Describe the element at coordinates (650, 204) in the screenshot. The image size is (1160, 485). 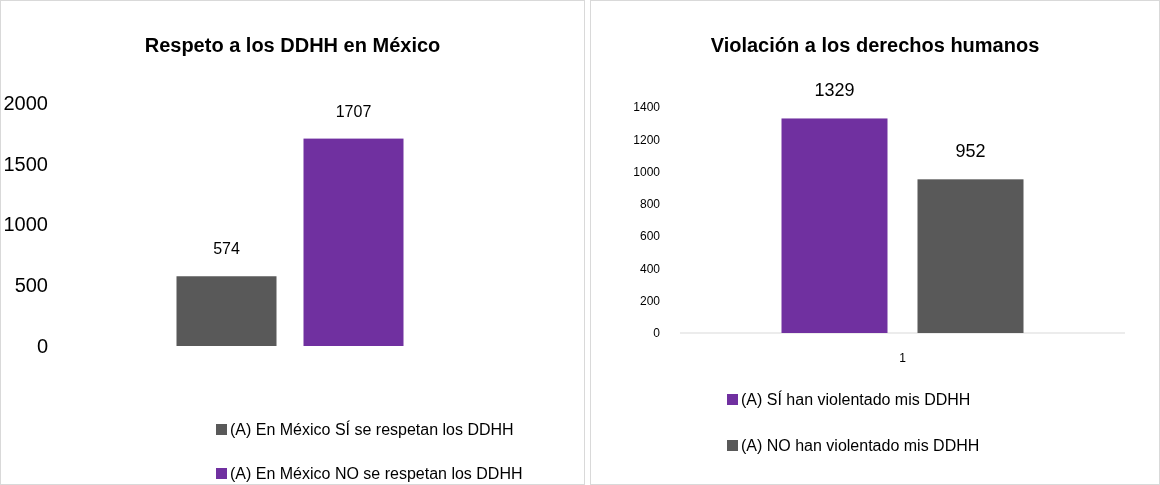
I see `y-tick-label: 800` at that location.